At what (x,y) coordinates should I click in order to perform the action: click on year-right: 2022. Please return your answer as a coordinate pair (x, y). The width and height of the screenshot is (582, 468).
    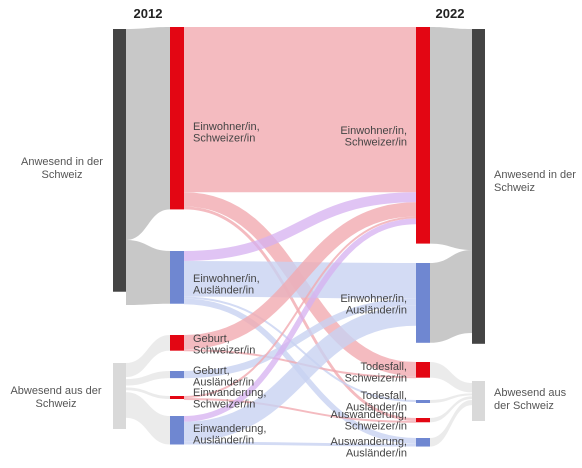
    Looking at the image, I should click on (450, 13).